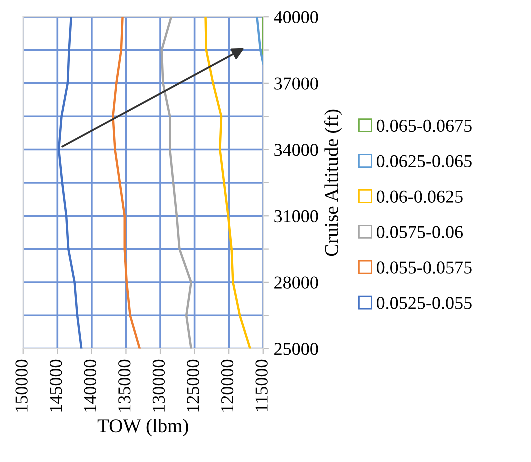 Image resolution: width=531 pixels, height=462 pixels. Describe the element at coordinates (296, 282) in the screenshot. I see `y-tick-label: 28000` at that location.